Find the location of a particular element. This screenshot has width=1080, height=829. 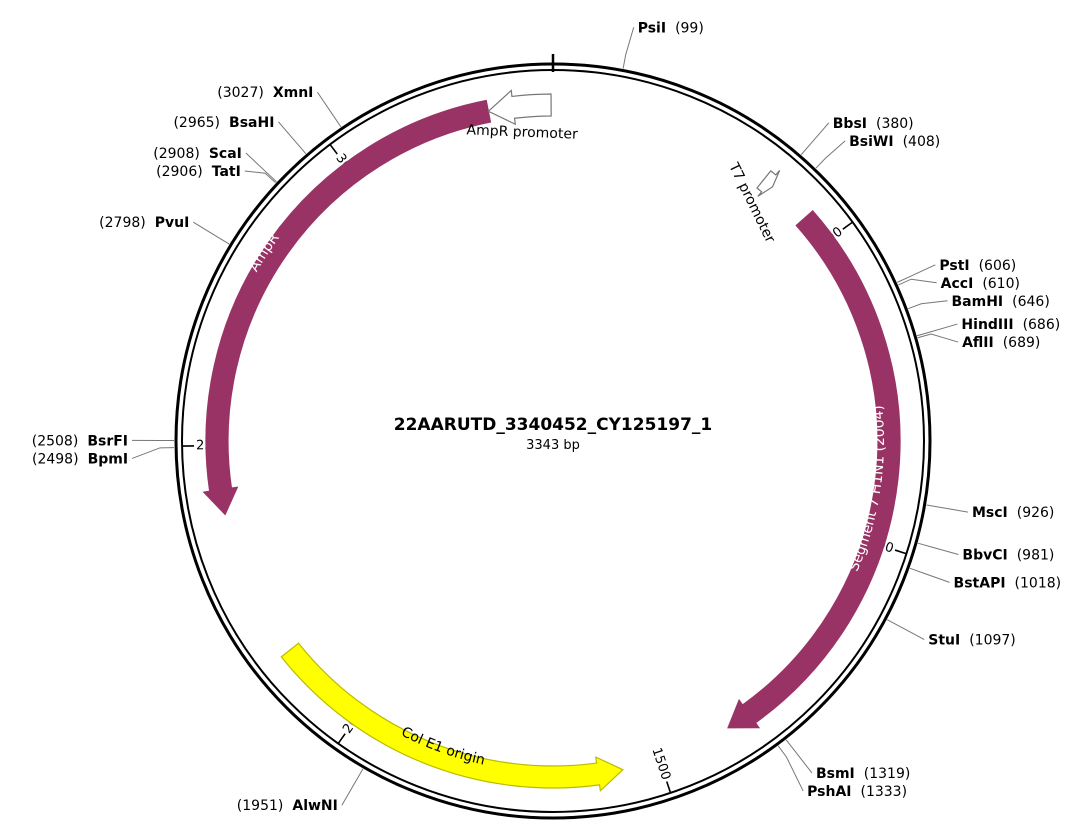

site-position: (1951) is located at coordinates (260, 806).